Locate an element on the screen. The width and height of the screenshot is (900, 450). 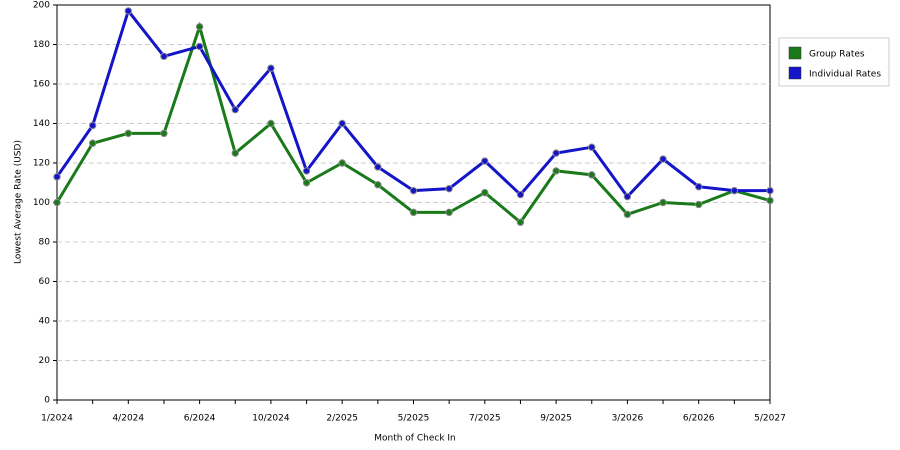
y-tick-label: 200 is located at coordinates (41, 6).